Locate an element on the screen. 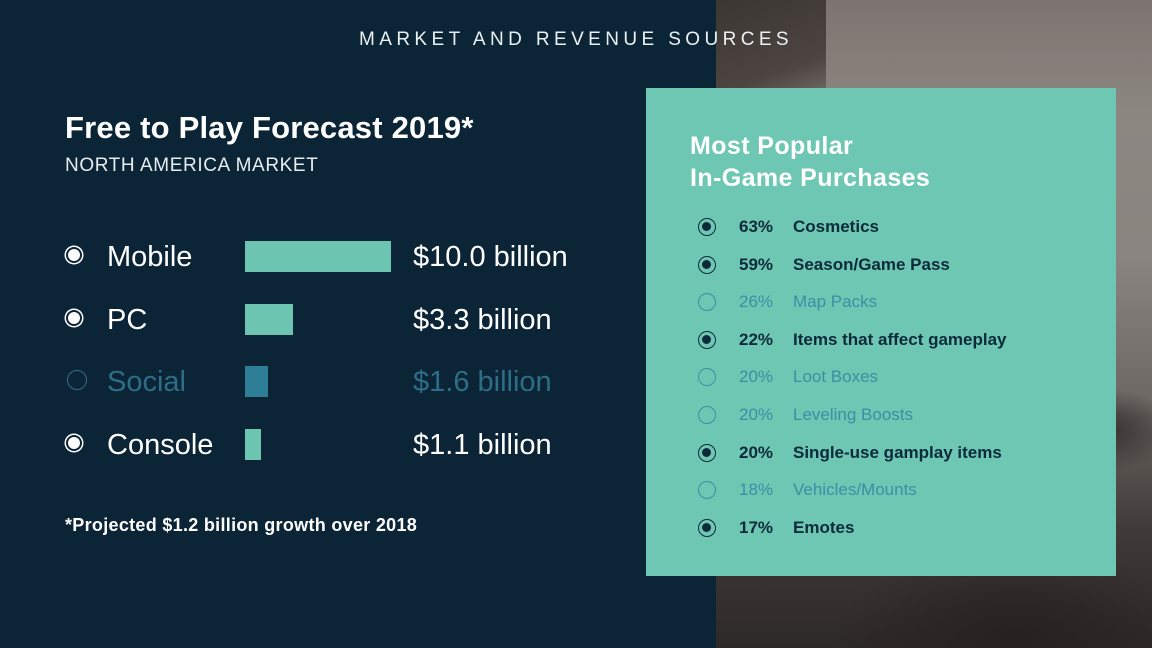 Image resolution: width=1152 pixels, height=648 pixels. bar-row-mobile: Mobile $10.0 billion is located at coordinates (320, 257).